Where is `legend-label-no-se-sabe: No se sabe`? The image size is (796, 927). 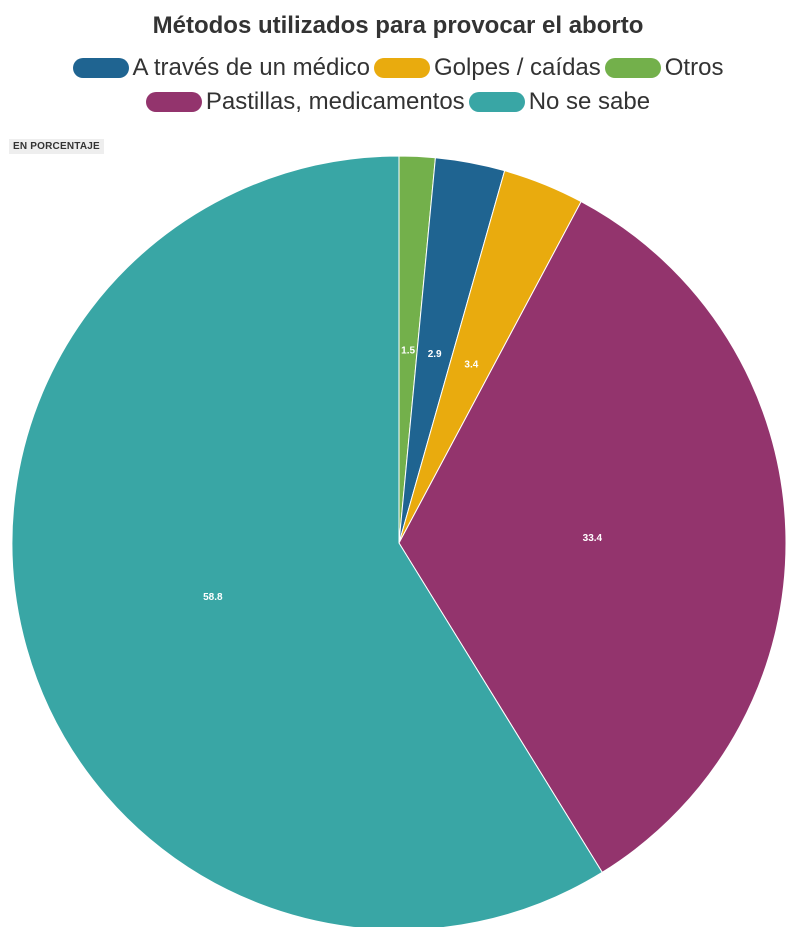
legend-label-no-se-sabe: No se sabe is located at coordinates (589, 101).